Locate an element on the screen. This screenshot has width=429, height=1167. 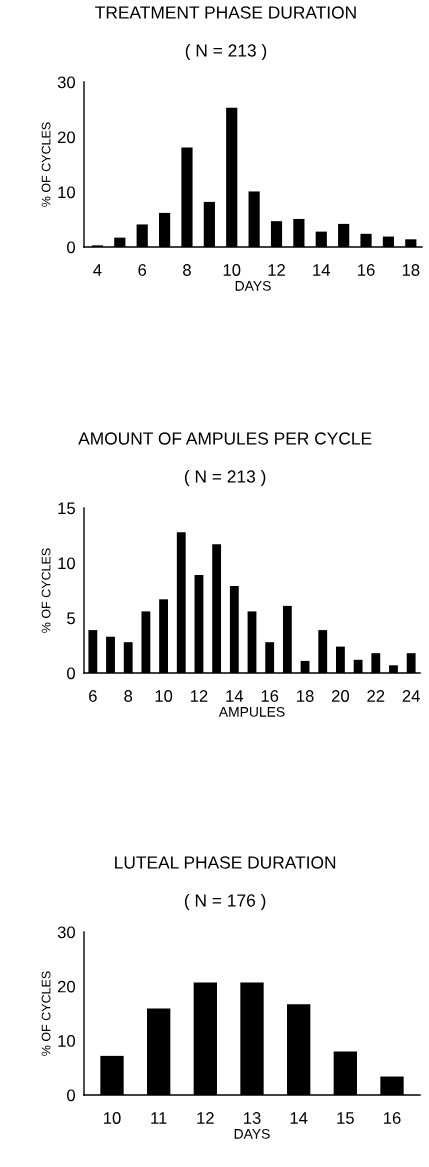
x-tick-label: 15 is located at coordinates (345, 1118).